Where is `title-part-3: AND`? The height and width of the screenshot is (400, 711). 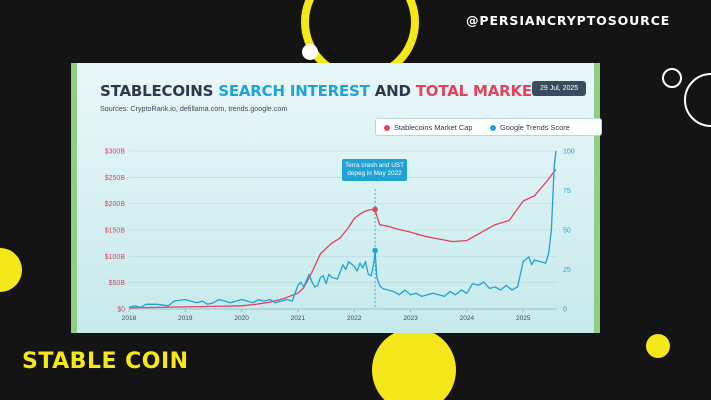 title-part-3: AND is located at coordinates (392, 91).